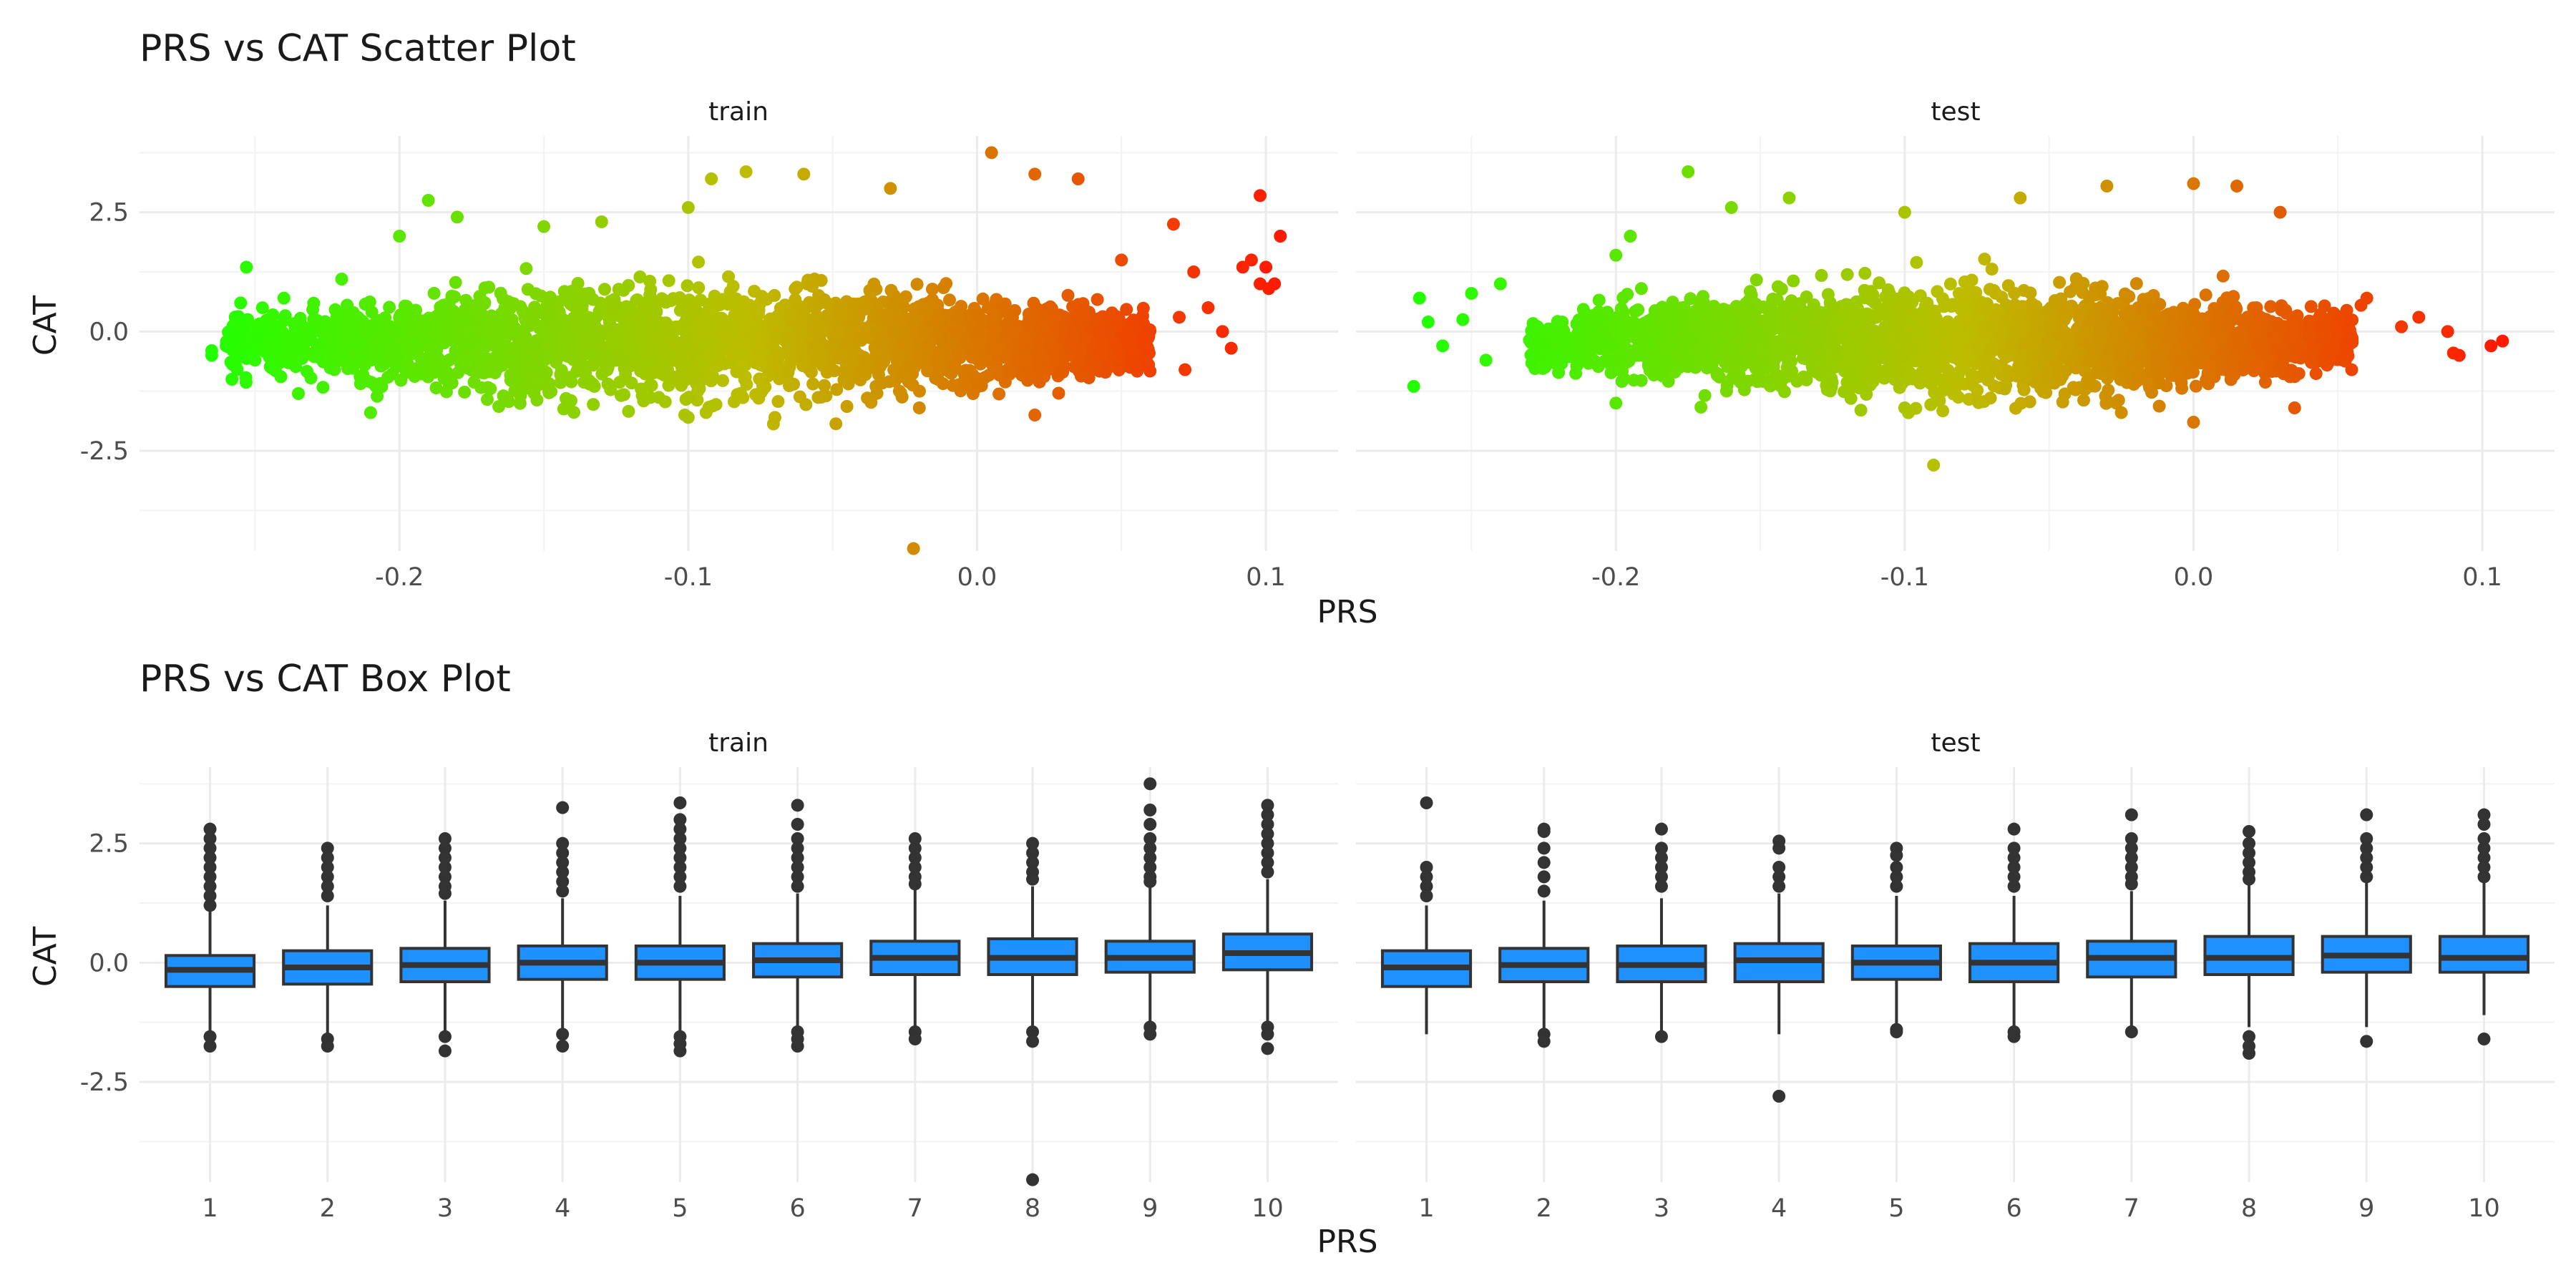 The width and height of the screenshot is (2576, 1288). I want to click on strip-label-test: test, so click(1955, 112).